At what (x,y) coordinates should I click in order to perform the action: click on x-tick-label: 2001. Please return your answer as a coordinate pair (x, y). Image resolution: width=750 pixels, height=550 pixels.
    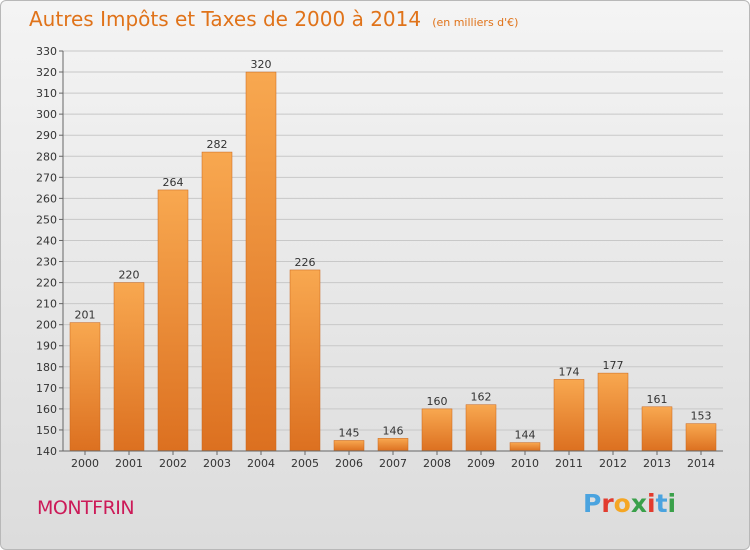
    Looking at the image, I should click on (129, 463).